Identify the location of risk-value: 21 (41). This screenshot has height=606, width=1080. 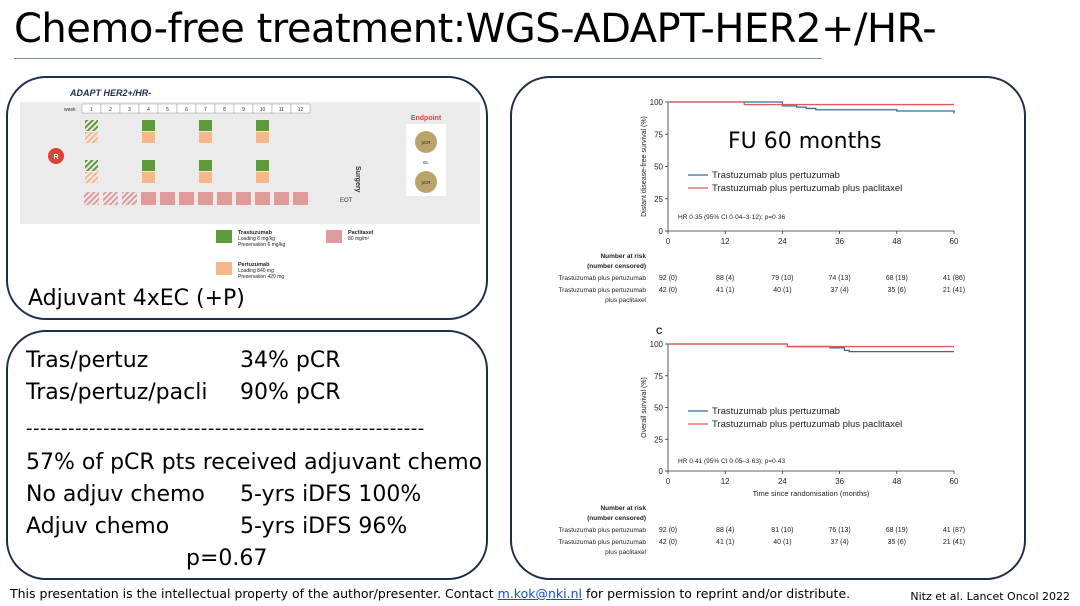
(954, 290).